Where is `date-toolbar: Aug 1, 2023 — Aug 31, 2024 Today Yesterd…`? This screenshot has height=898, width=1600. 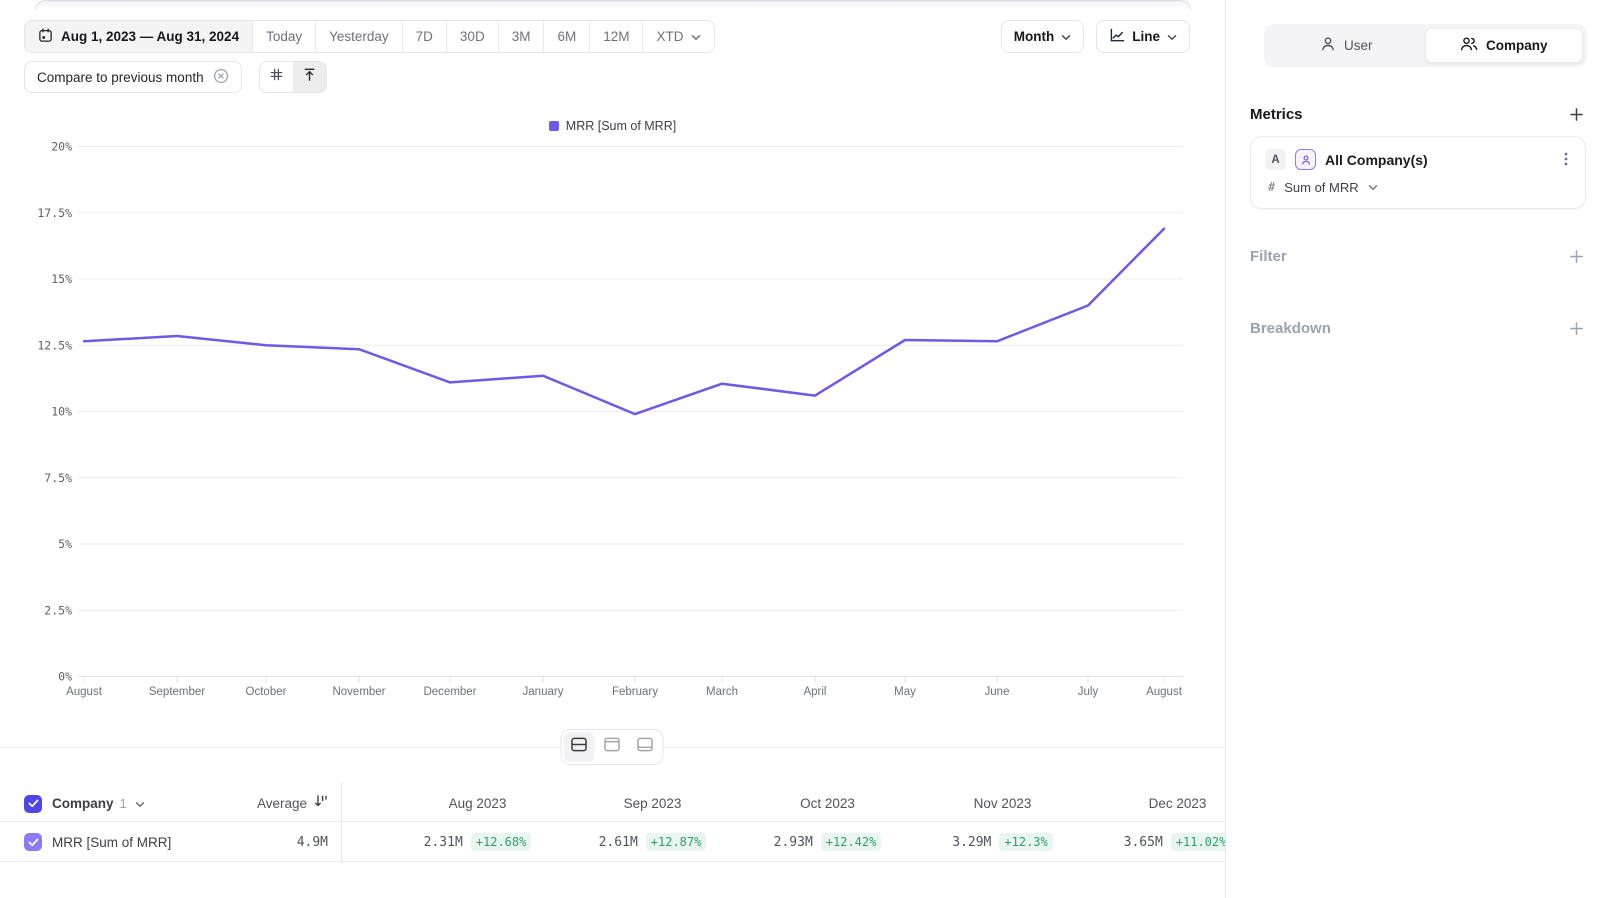
date-toolbar: Aug 1, 2023 — Aug 31, 2024 Today Yesterd… is located at coordinates (370, 36).